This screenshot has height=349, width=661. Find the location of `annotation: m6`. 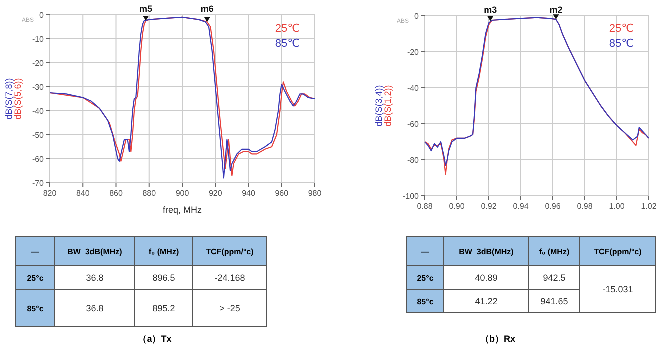

annotation: m6 is located at coordinates (207, 9).